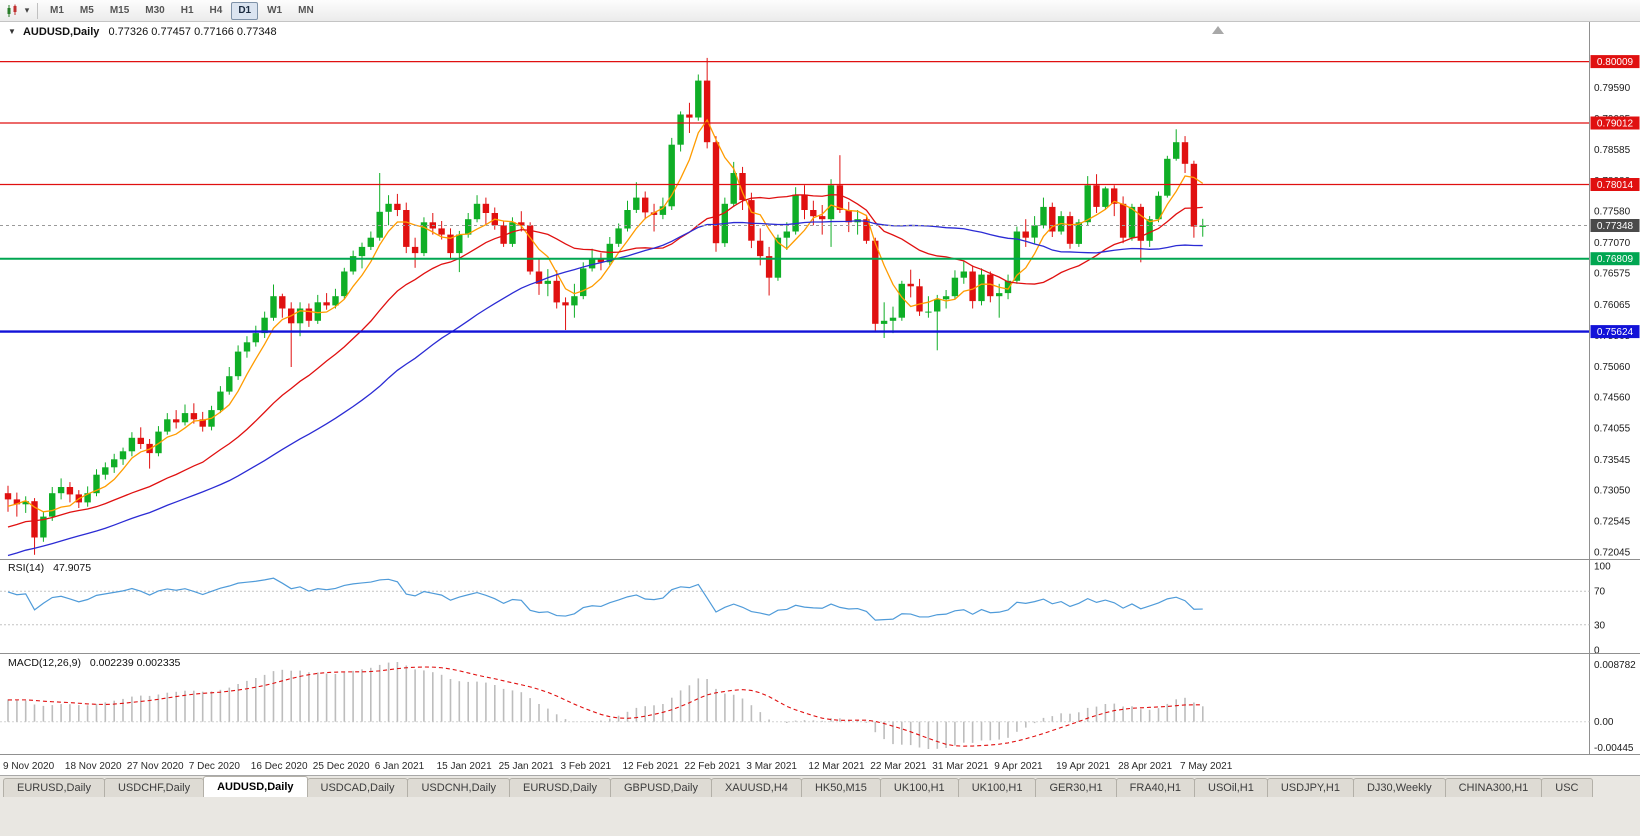 The image size is (1640, 836). I want to click on svg-text: 30, so click(1600, 625).